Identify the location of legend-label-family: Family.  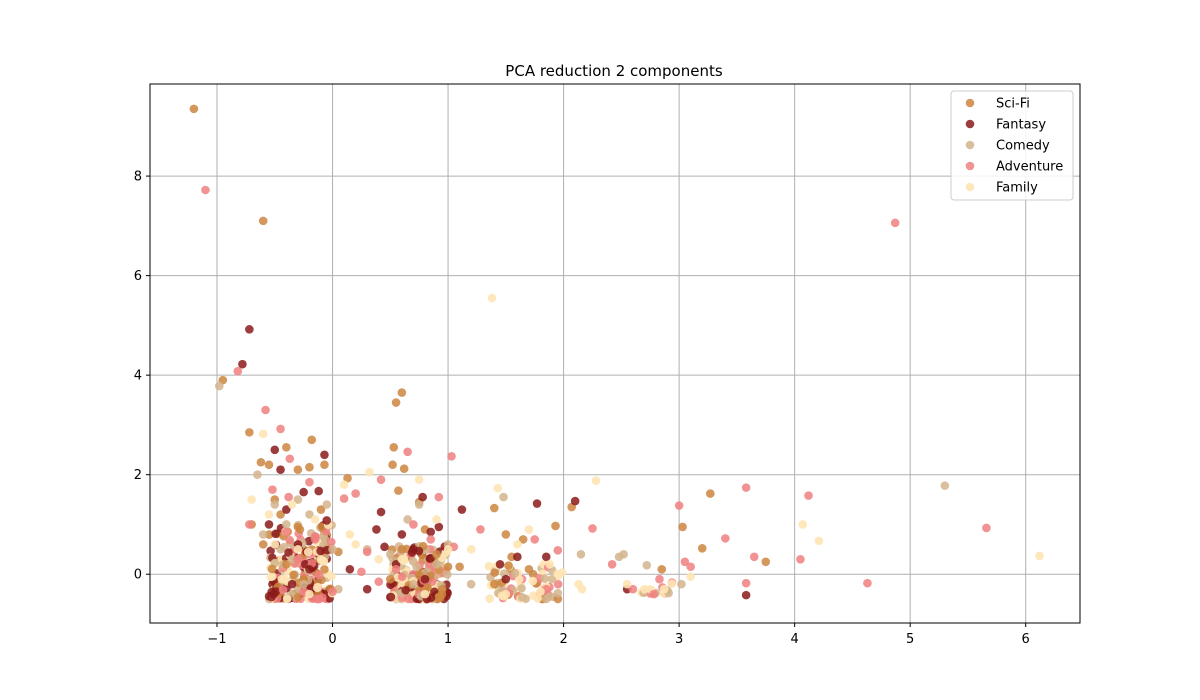
(1017, 188).